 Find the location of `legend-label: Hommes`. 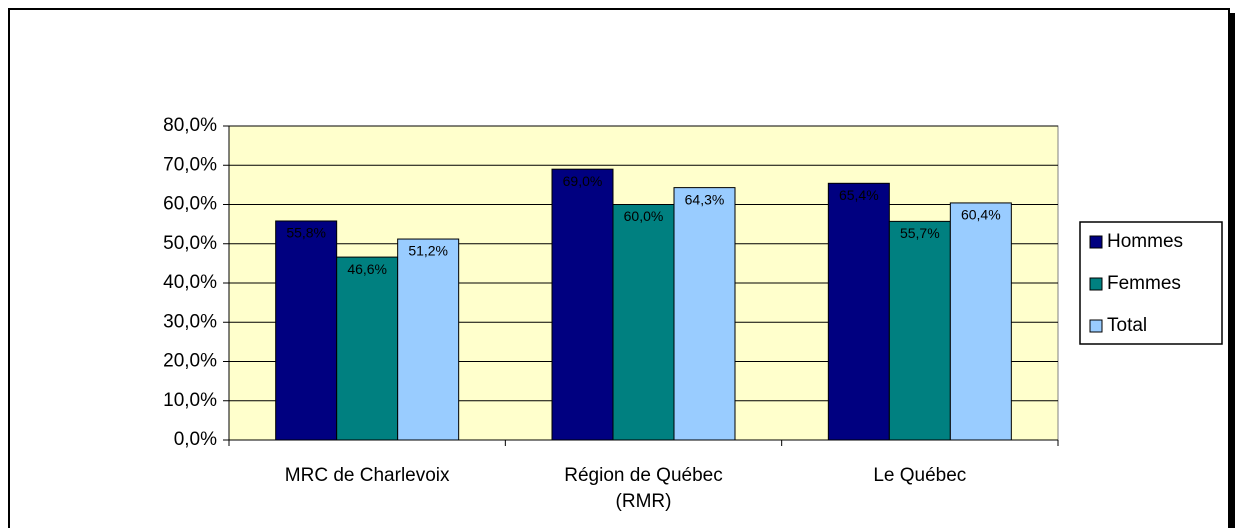

legend-label: Hommes is located at coordinates (1145, 241).